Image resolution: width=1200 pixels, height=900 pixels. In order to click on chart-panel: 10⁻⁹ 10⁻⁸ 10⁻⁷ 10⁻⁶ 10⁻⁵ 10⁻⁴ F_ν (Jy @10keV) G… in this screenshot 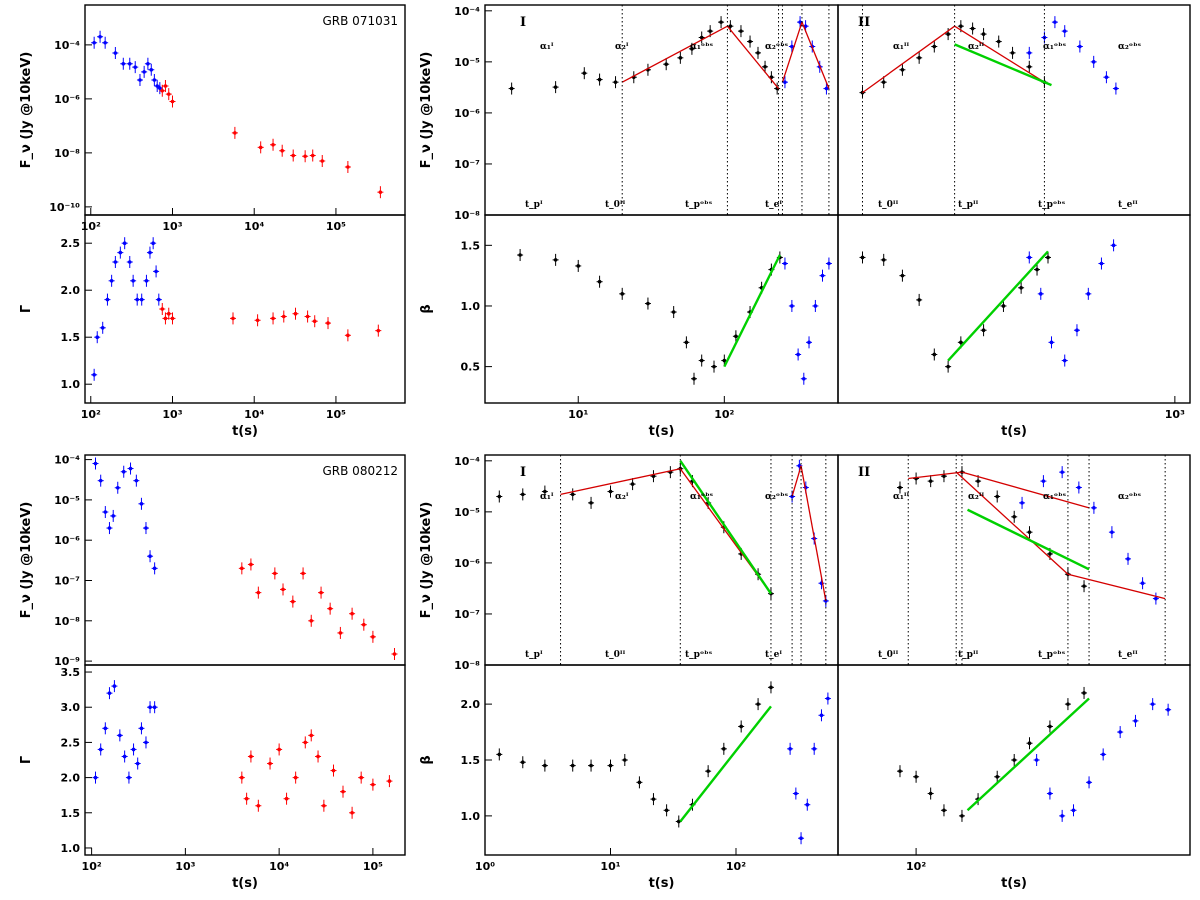, I will do `click(212, 561)`.